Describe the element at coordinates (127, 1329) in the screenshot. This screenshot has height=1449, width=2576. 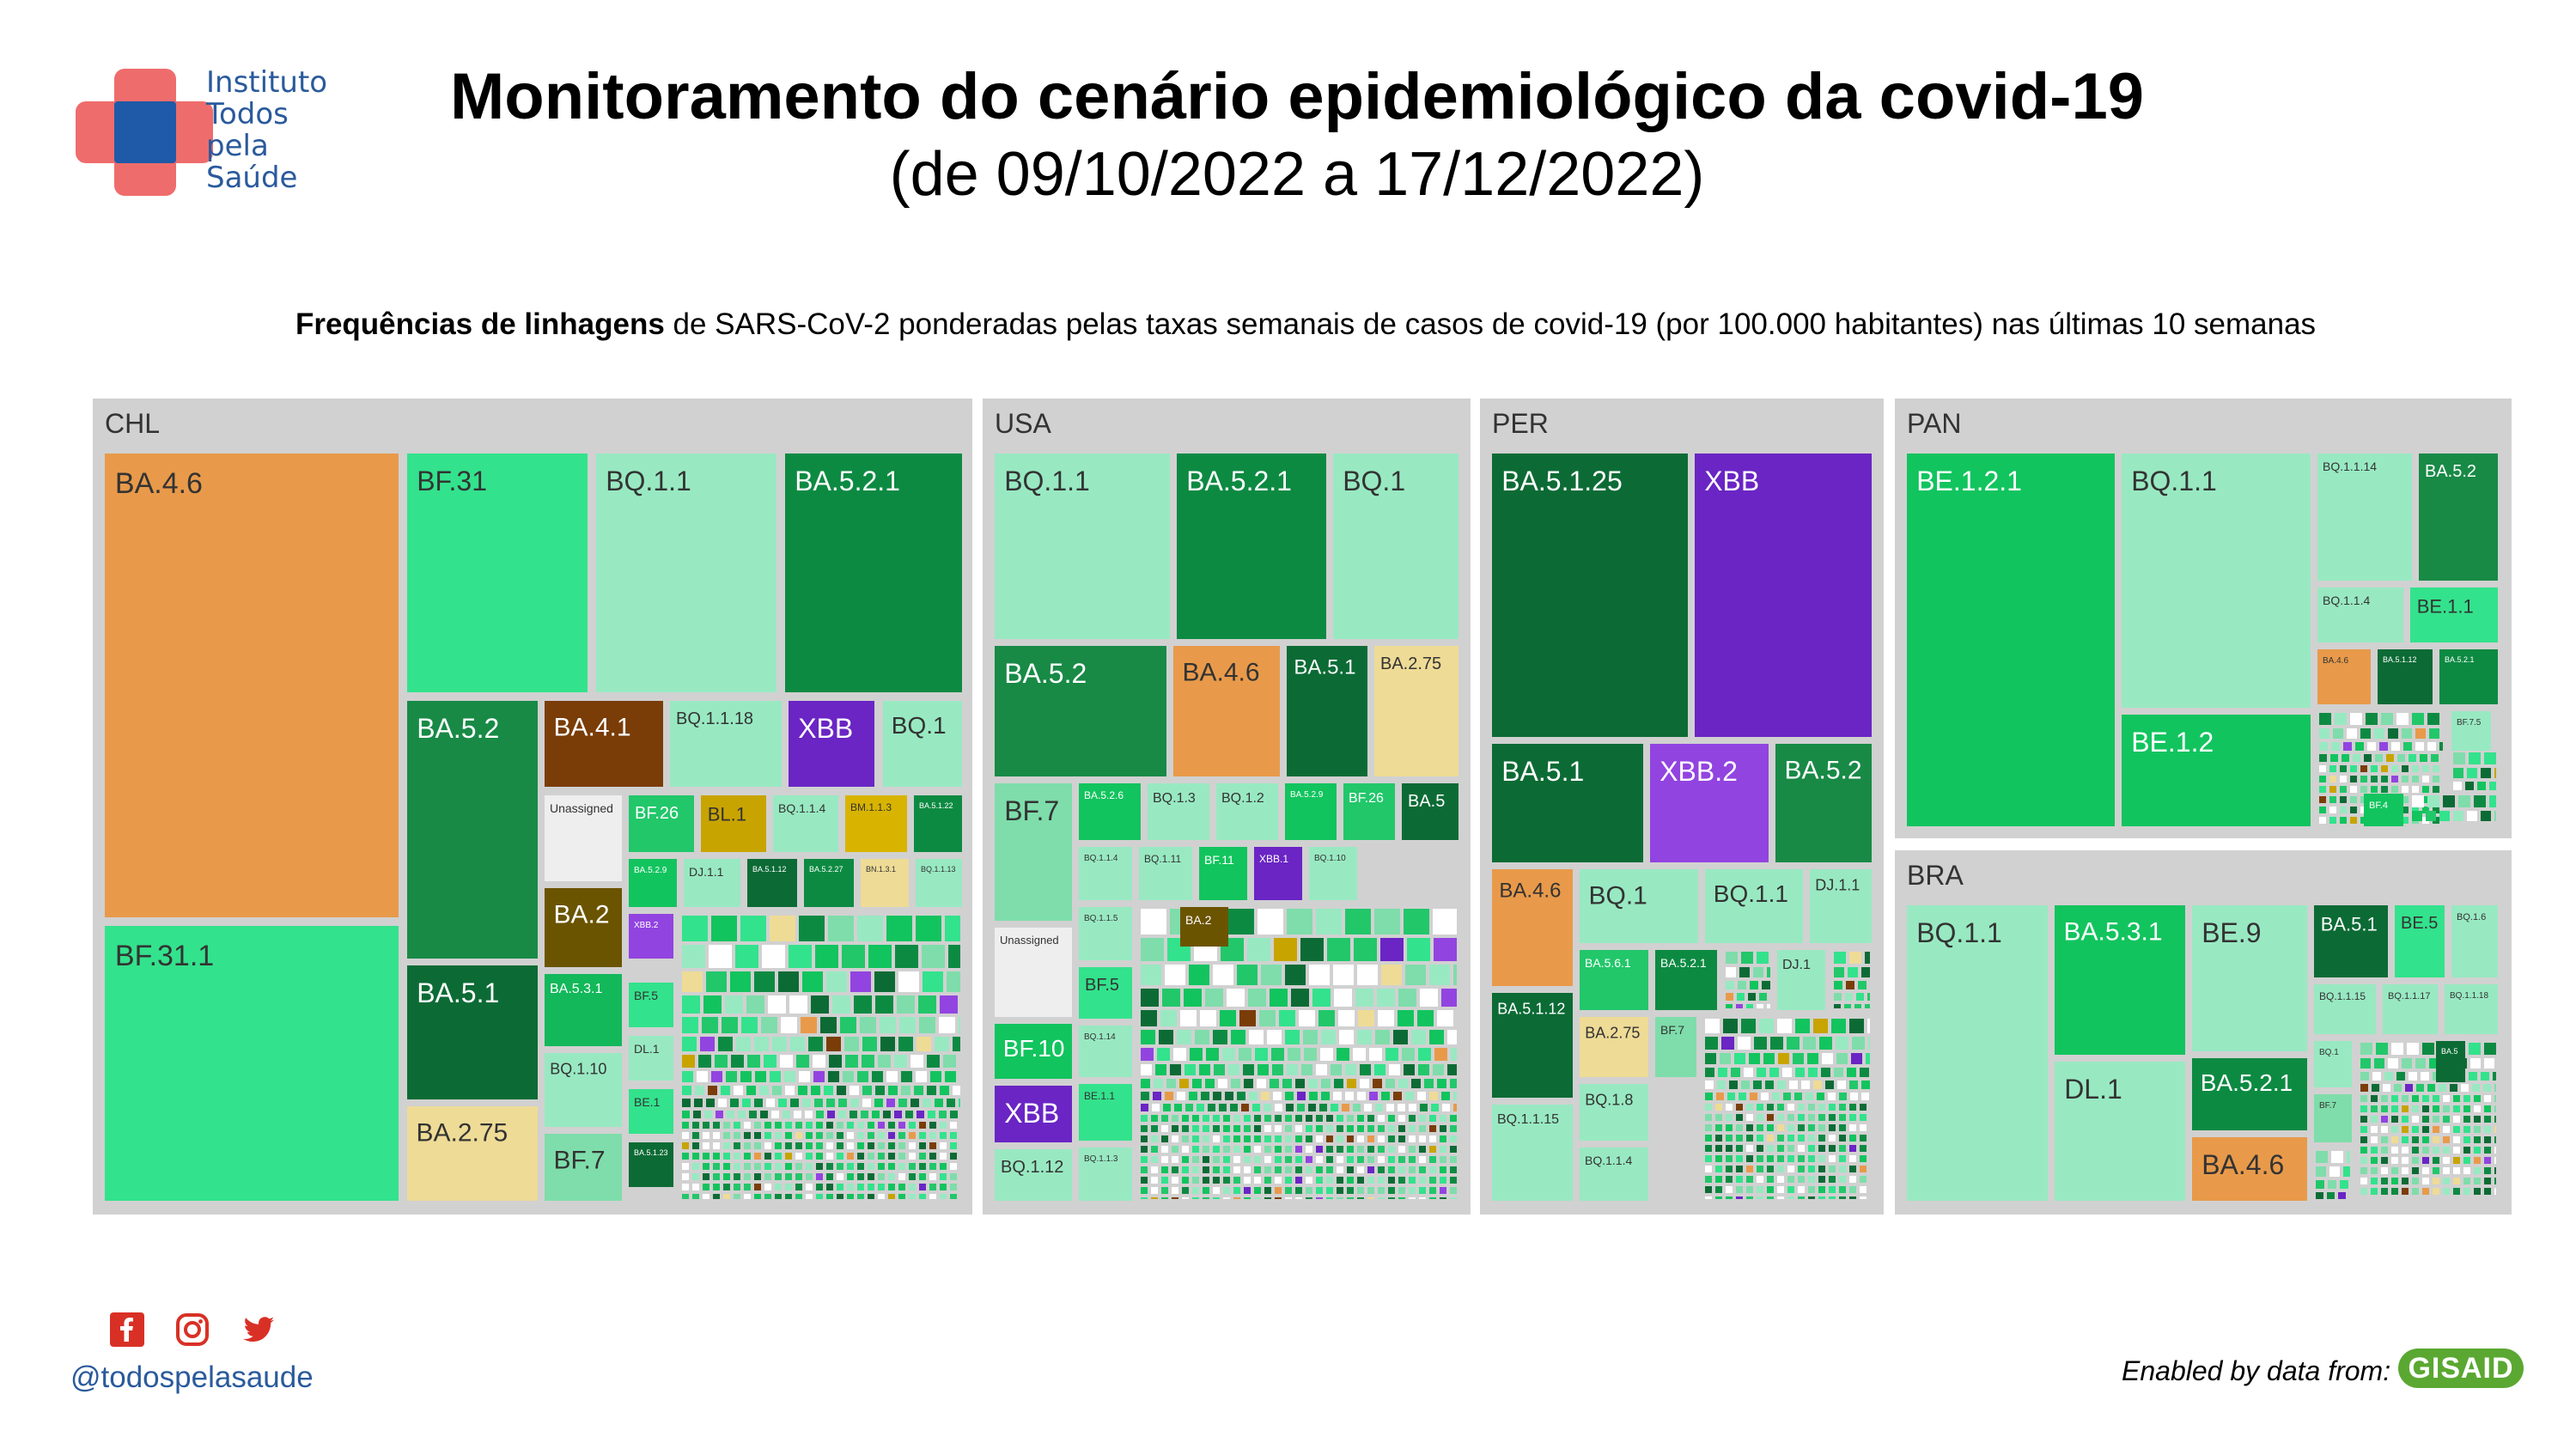
I see `facebook-icon` at that location.